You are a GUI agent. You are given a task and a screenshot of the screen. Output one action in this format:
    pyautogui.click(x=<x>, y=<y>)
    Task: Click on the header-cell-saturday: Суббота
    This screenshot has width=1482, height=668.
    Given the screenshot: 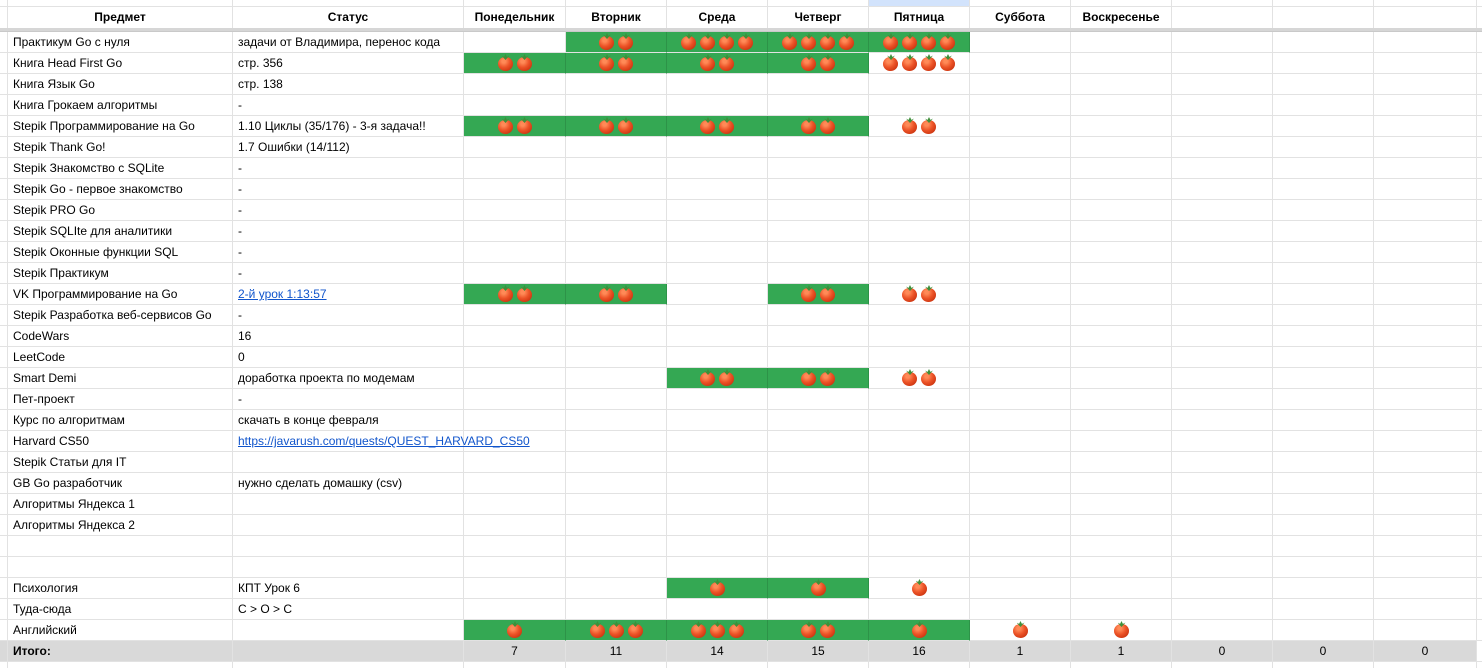 What is the action you would take?
    pyautogui.click(x=1020, y=17)
    